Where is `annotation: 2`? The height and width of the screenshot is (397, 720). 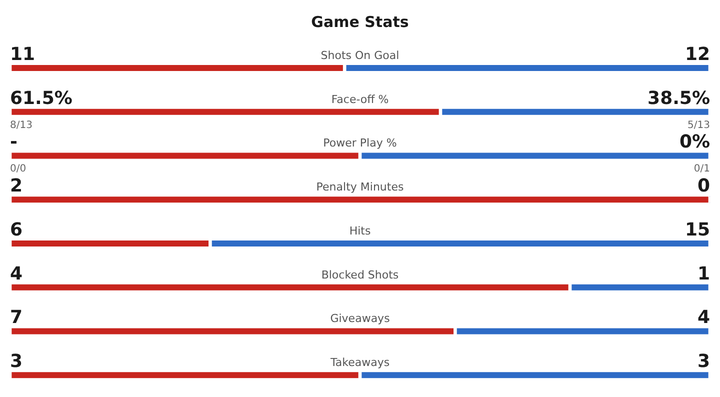 annotation: 2 is located at coordinates (16, 186).